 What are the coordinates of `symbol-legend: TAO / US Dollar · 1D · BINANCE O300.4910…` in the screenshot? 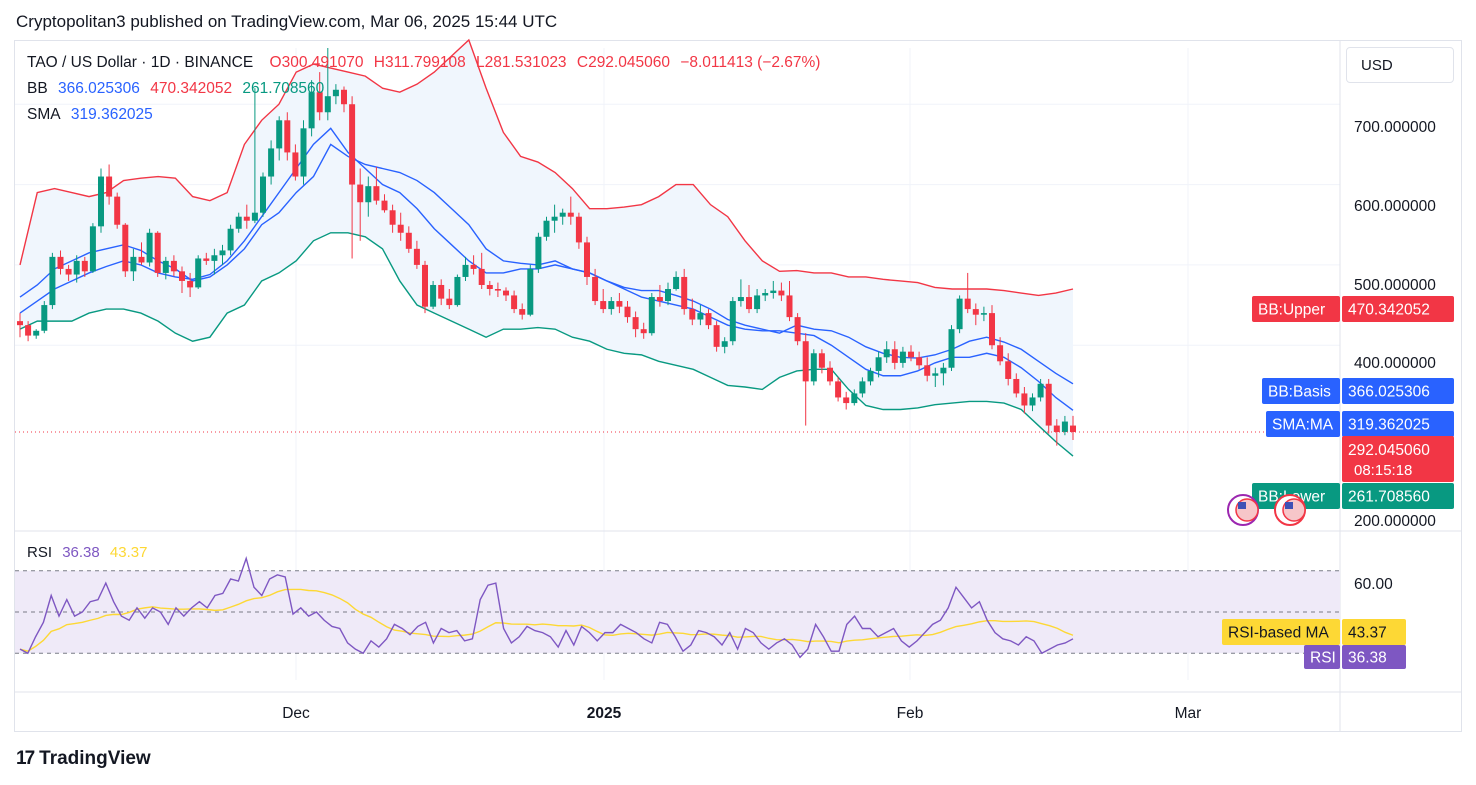 It's located at (426, 63).